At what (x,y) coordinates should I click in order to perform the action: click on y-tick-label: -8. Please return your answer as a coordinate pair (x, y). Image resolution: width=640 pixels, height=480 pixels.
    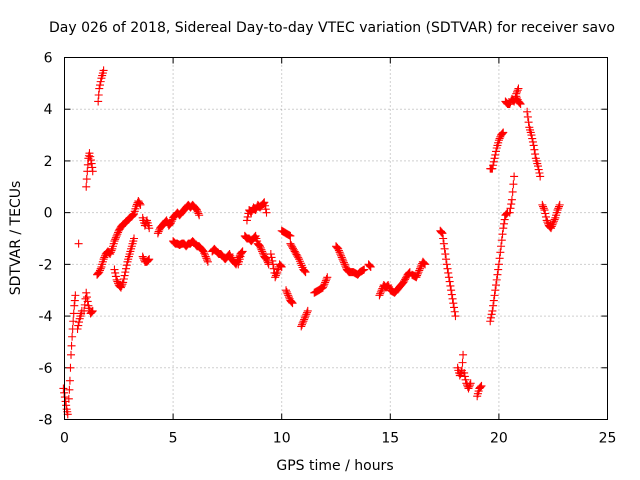
    Looking at the image, I should click on (46, 421).